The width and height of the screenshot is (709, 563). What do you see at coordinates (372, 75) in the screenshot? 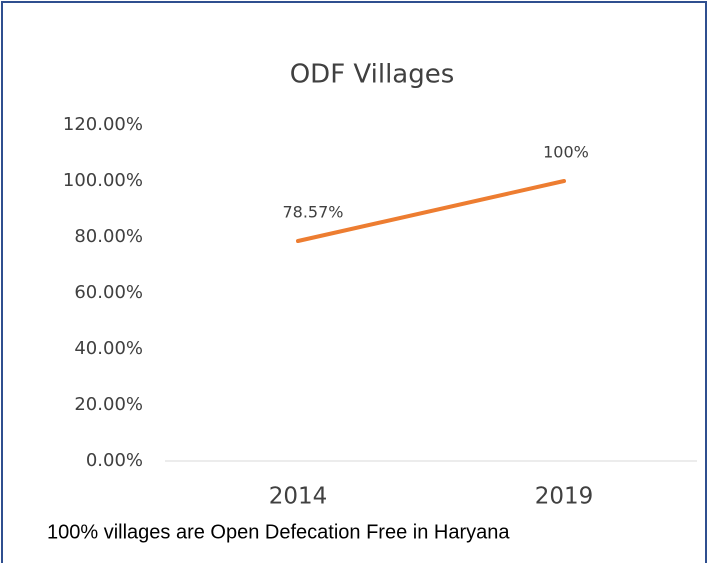
I see `chart-title: ODF Villages` at bounding box center [372, 75].